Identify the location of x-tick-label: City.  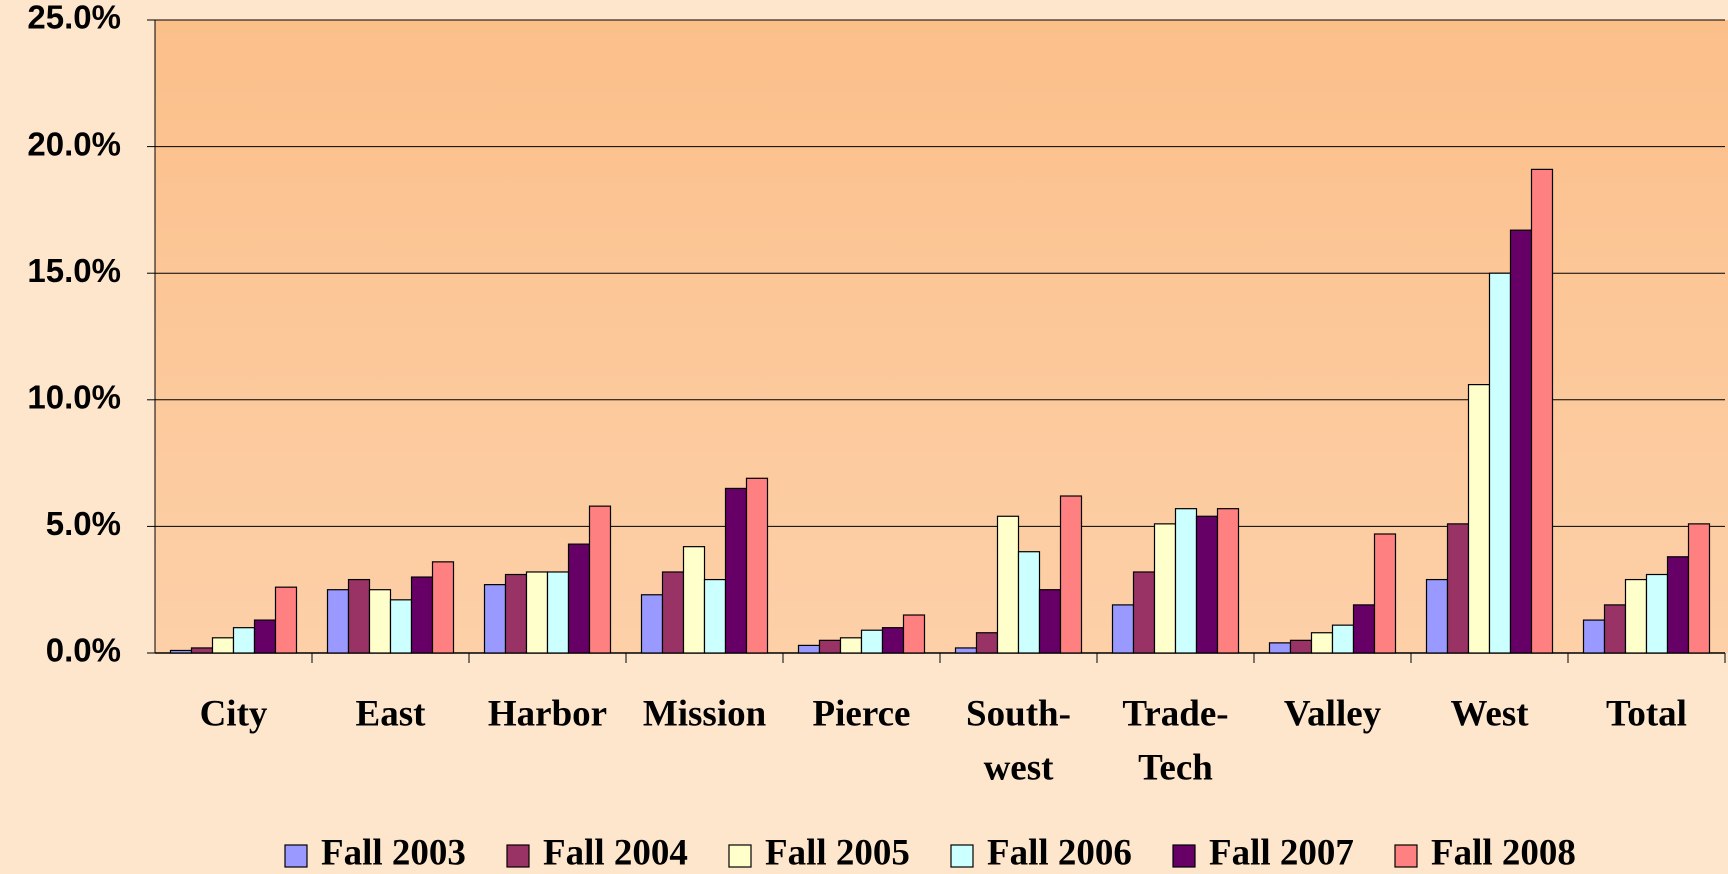
(234, 713).